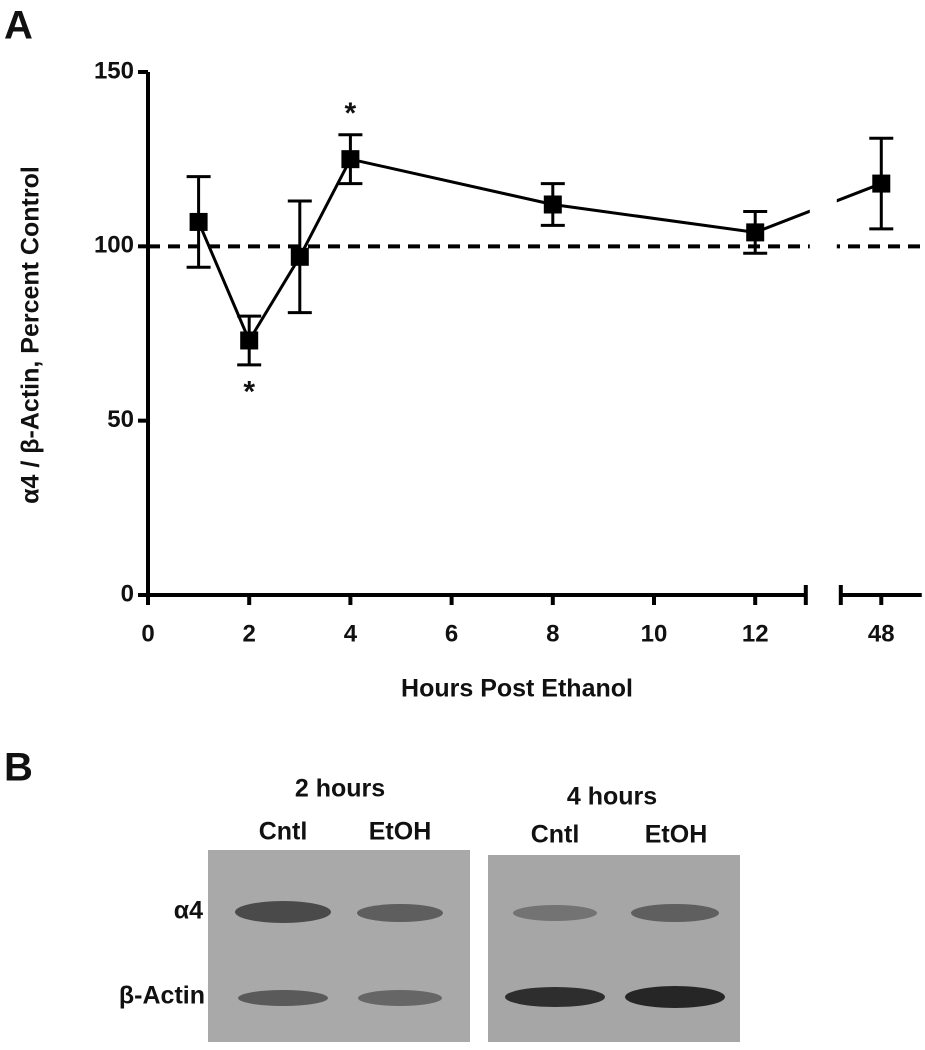 This screenshot has width=925, height=1050. Describe the element at coordinates (881, 633) in the screenshot. I see `x-tick-label: 48` at that location.